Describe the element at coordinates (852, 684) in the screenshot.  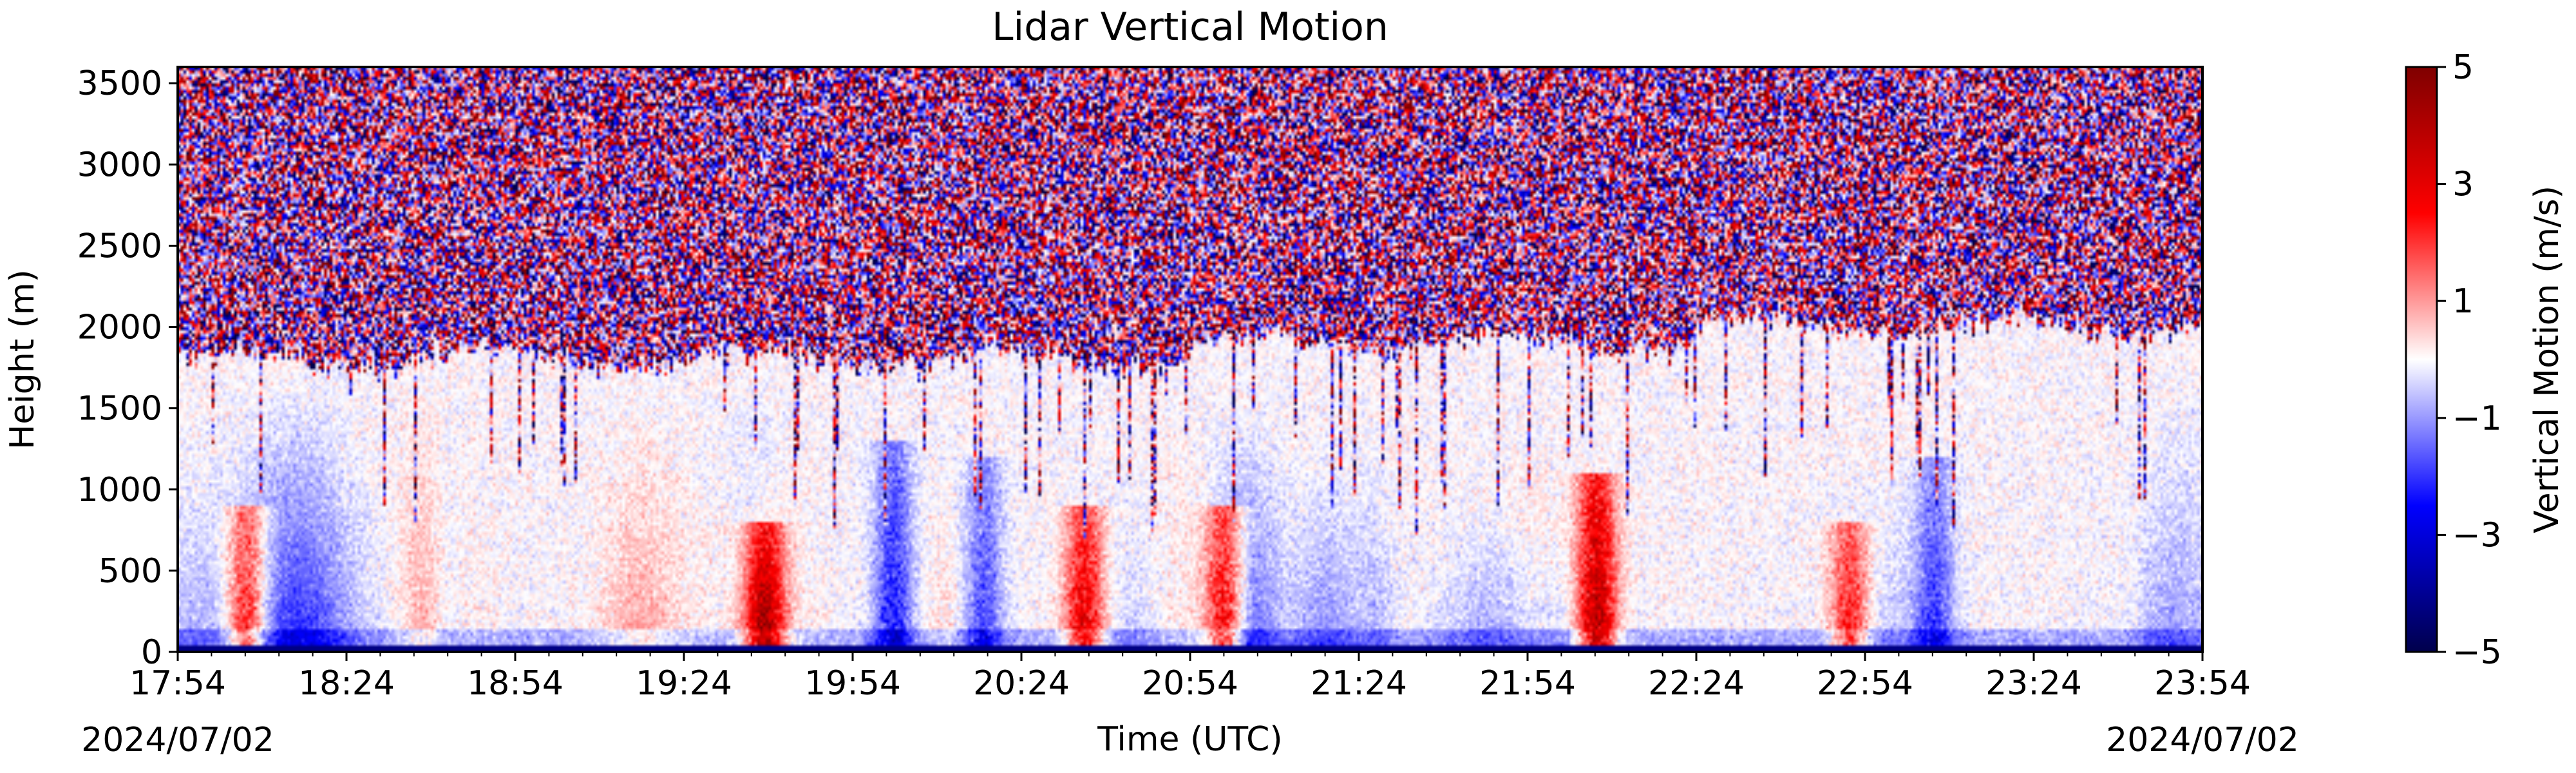
I see `x-tick-label: 19:54` at that location.